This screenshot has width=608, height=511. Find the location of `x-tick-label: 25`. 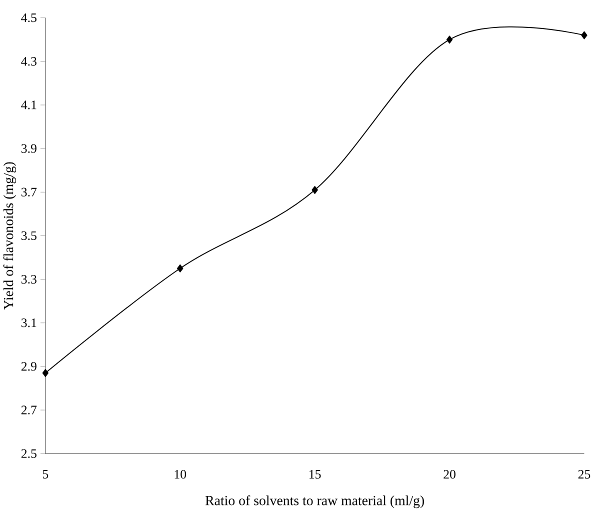

x-tick-label: 25 is located at coordinates (584, 474).